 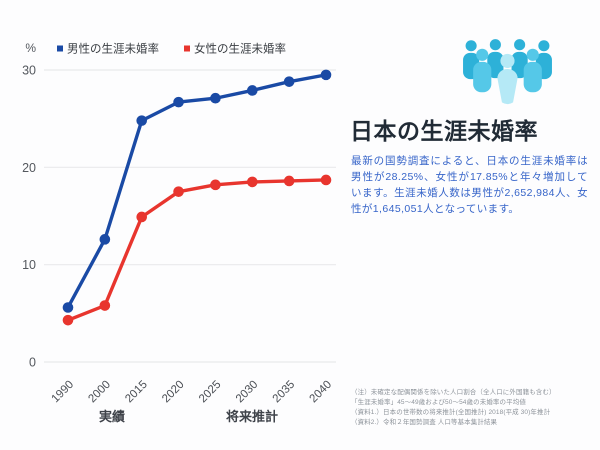 I want to click on legend-label: 男性の生涯未婚率, so click(x=113, y=49).